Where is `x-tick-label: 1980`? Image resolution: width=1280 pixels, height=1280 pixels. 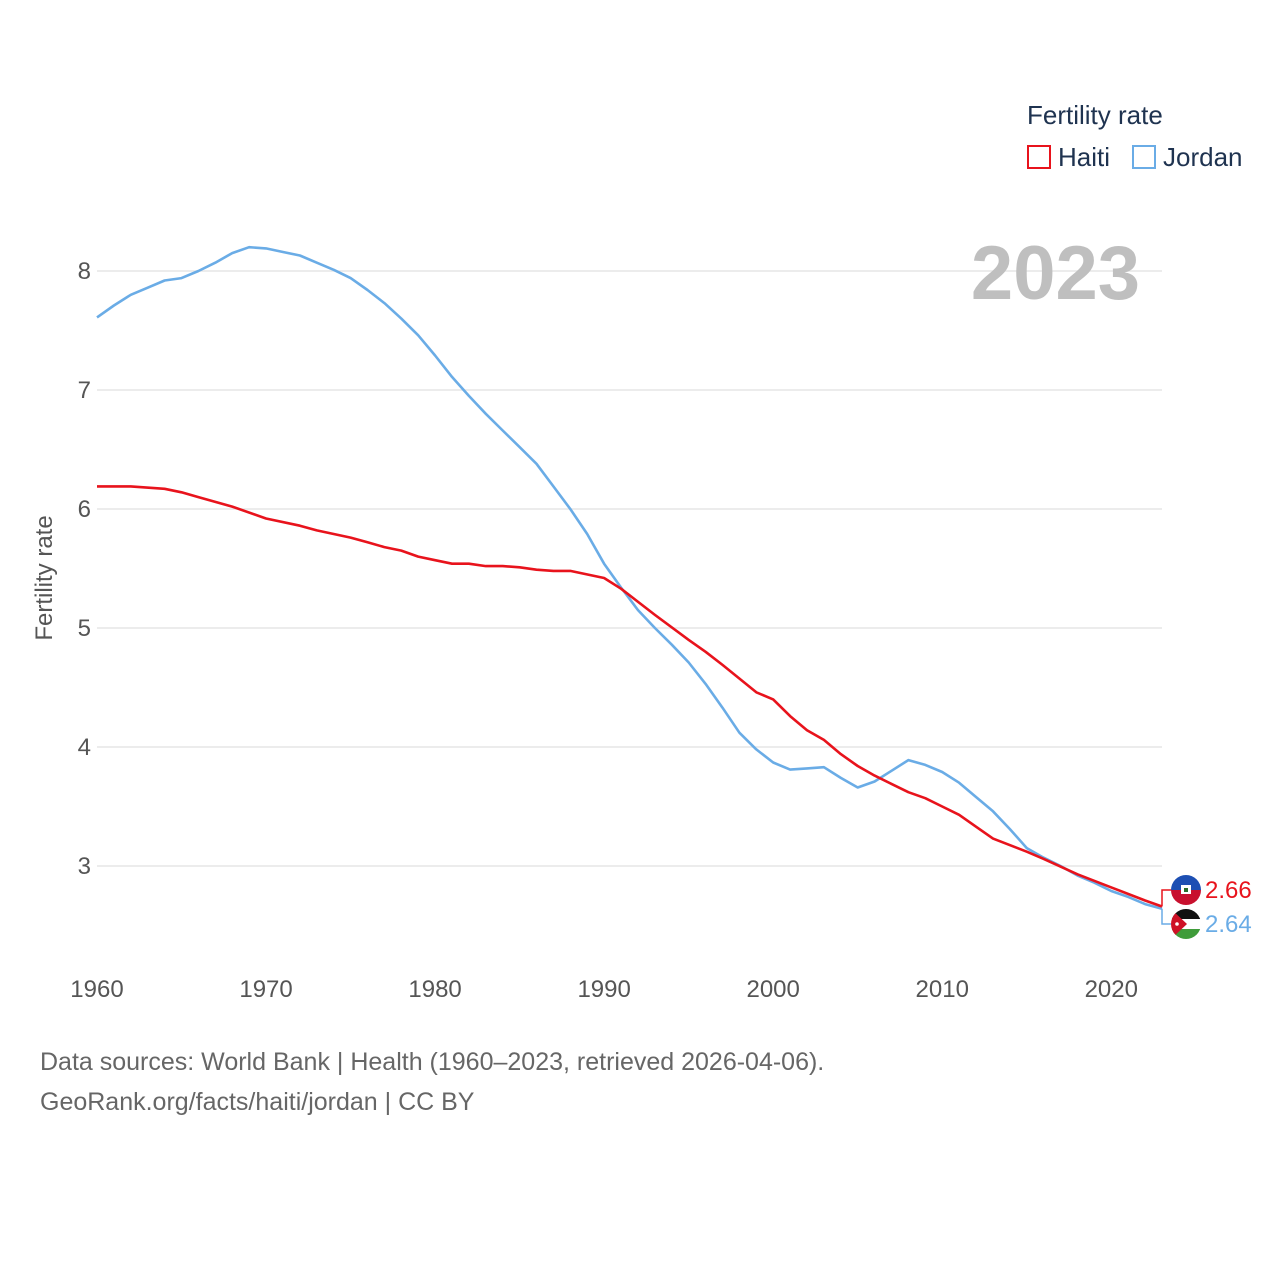
x-tick-label: 1980 is located at coordinates (434, 989).